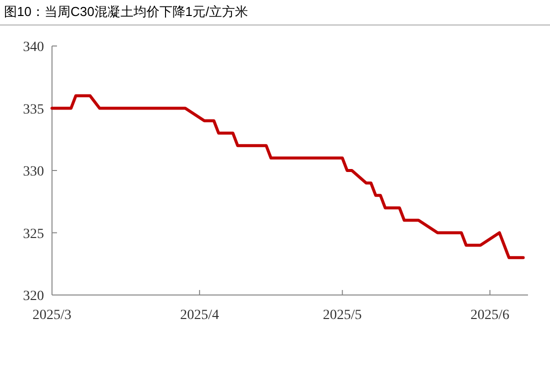 The height and width of the screenshot is (366, 550). I want to click on x-tick-label: 2025/6, so click(490, 315).